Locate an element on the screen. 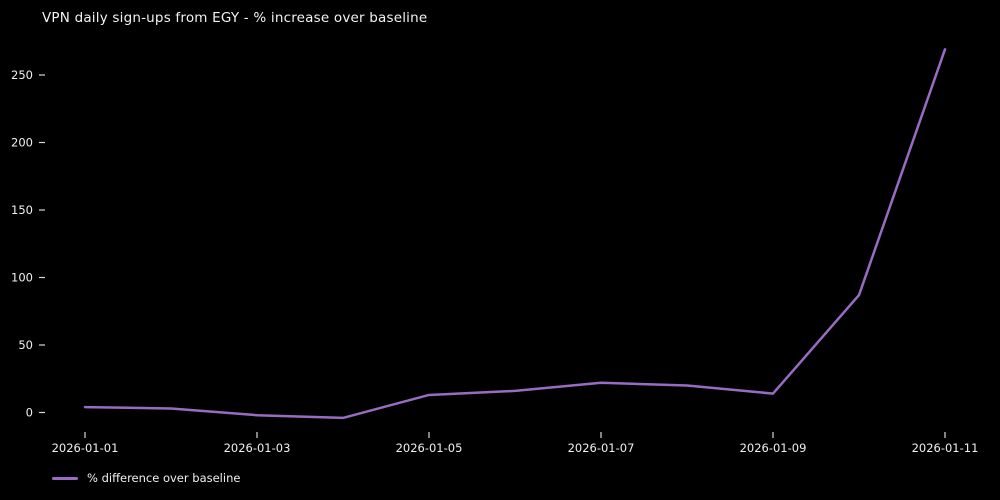 This screenshot has height=500, width=1000. x-tick-label: 2026-01-11 is located at coordinates (945, 448).